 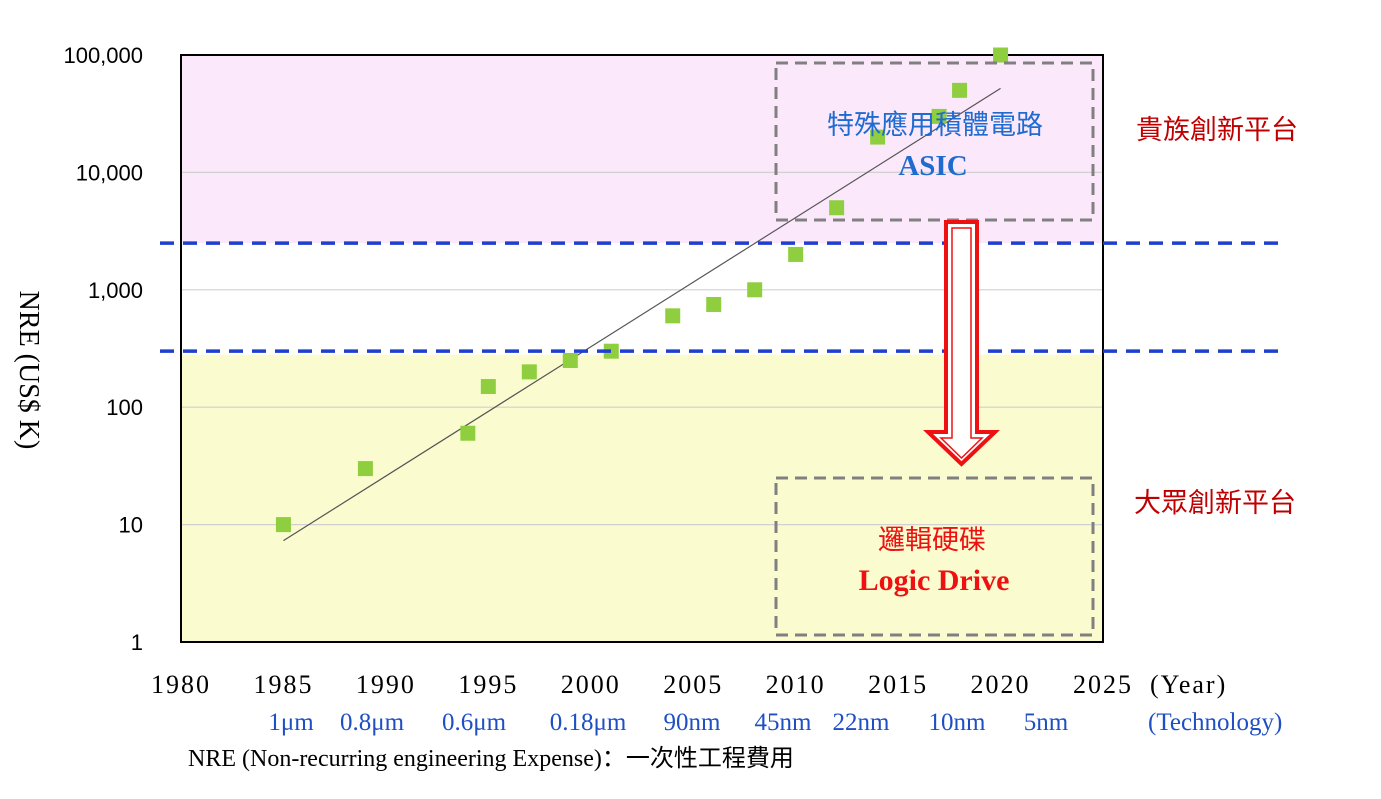 What do you see at coordinates (103, 55) in the screenshot?
I see `y-tick-label: 100,000` at bounding box center [103, 55].